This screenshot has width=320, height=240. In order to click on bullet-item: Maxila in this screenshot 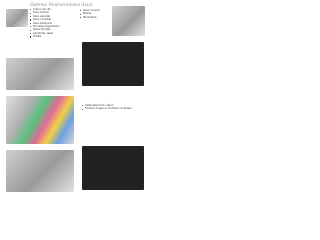, I will do `click(96, 13)`.